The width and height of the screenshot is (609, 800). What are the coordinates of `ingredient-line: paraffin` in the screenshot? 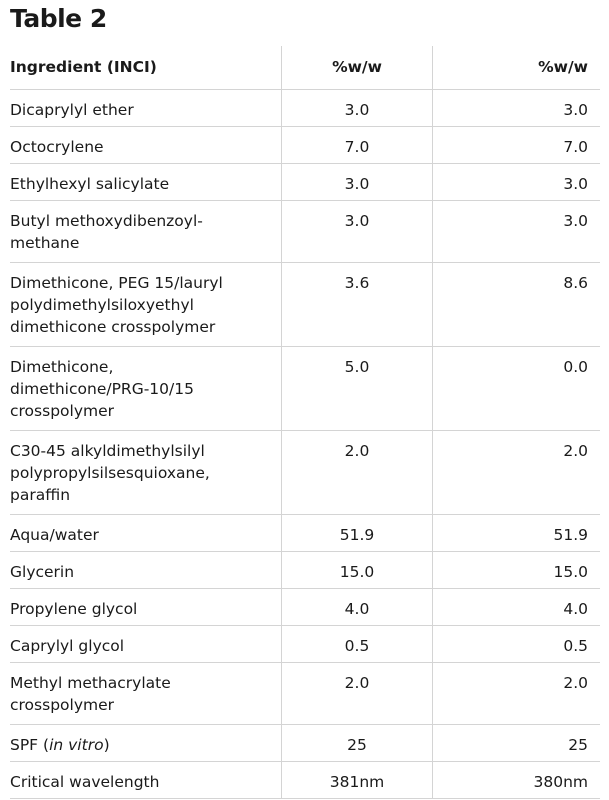 It's located at (40, 495).